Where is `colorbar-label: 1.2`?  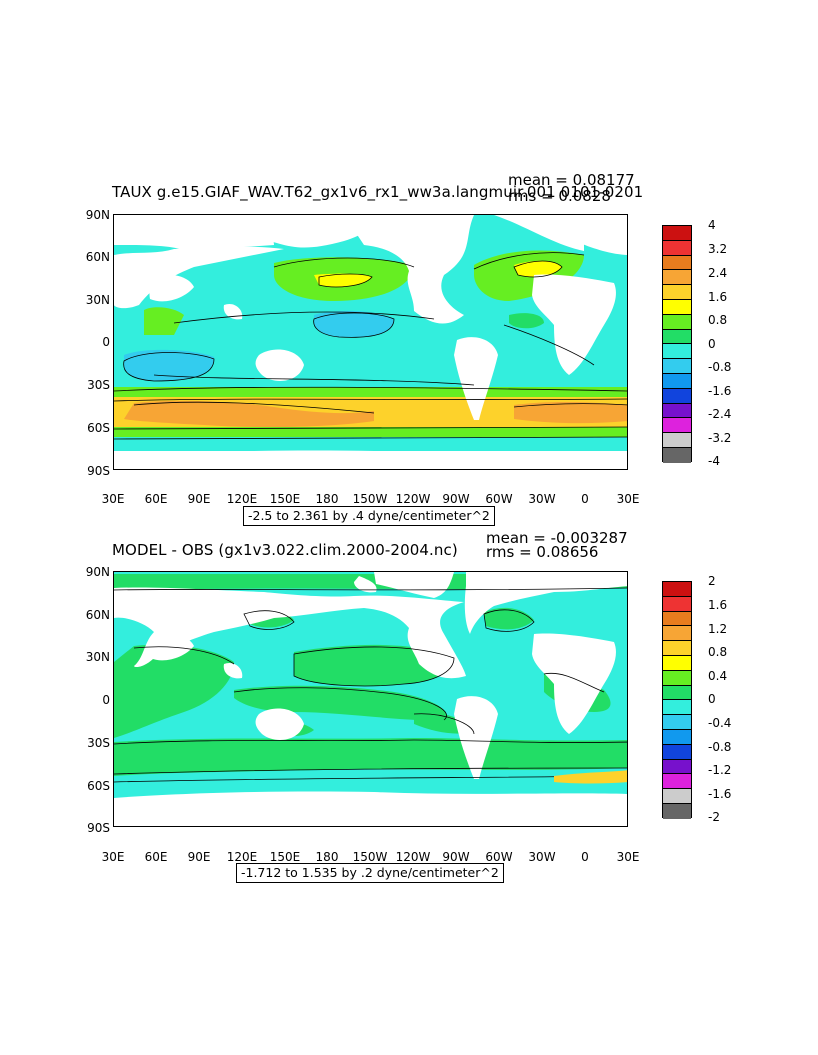 colorbar-label: 1.2 is located at coordinates (718, 629).